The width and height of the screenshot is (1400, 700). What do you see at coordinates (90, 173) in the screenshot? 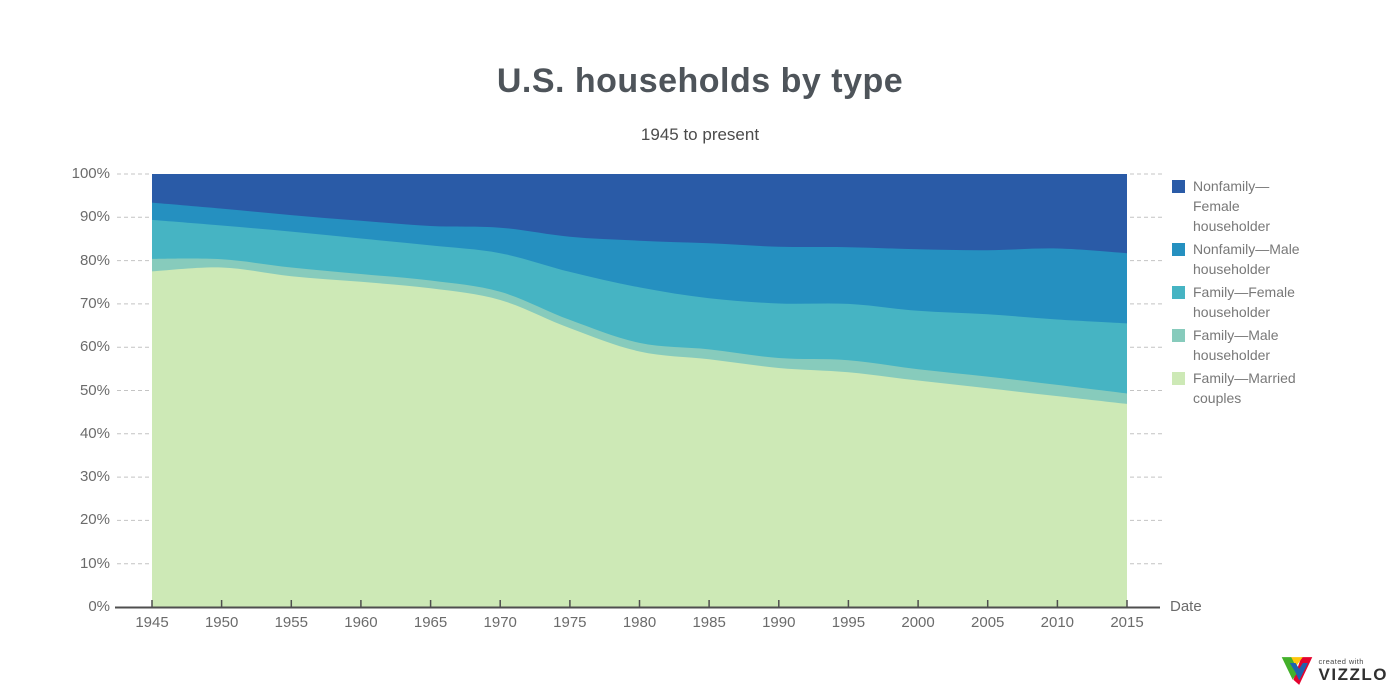
I see `y-tick-label: 100%` at bounding box center [90, 173].